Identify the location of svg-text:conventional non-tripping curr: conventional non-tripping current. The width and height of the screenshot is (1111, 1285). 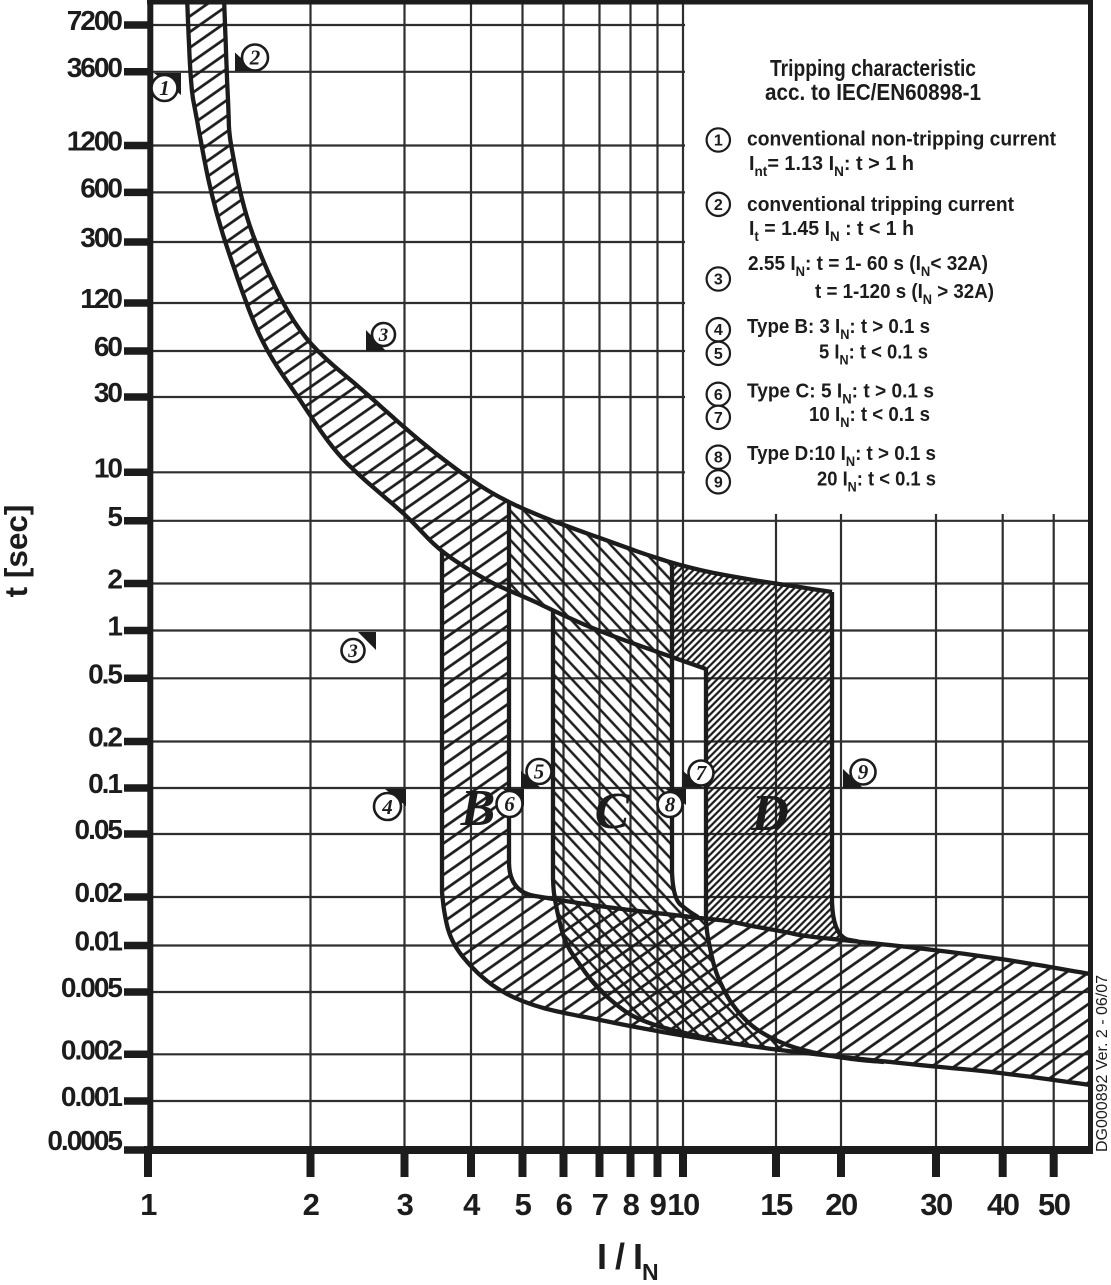
(901, 139).